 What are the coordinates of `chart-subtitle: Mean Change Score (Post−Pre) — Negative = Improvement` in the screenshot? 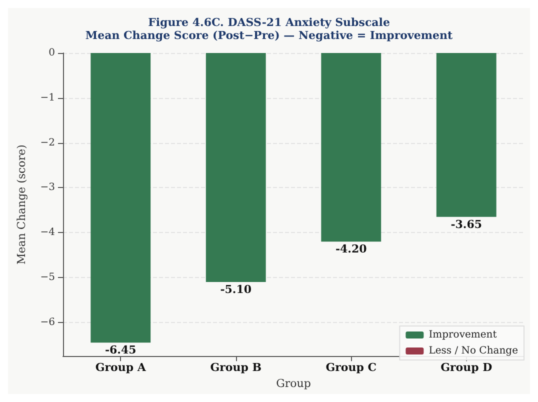 It's located at (269, 35).